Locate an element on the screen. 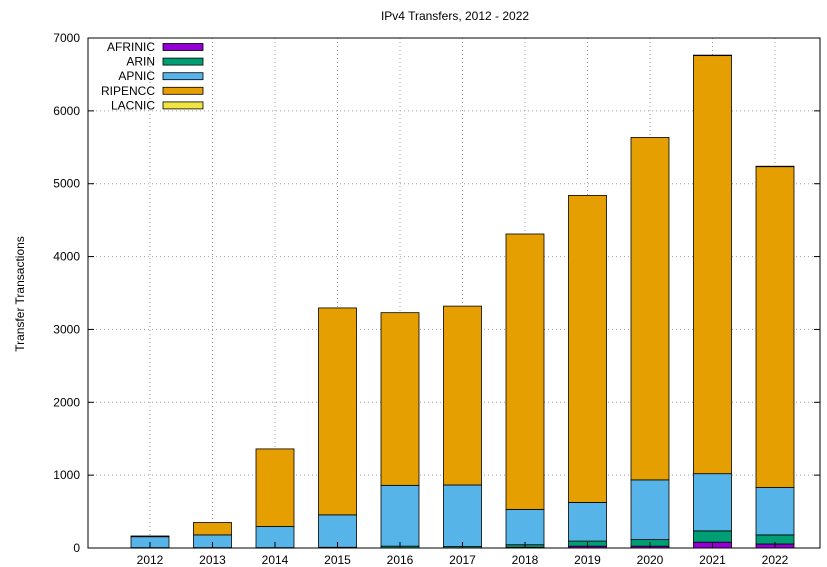 This screenshot has height=567, width=827. x-tick-label: 2020 is located at coordinates (650, 560).